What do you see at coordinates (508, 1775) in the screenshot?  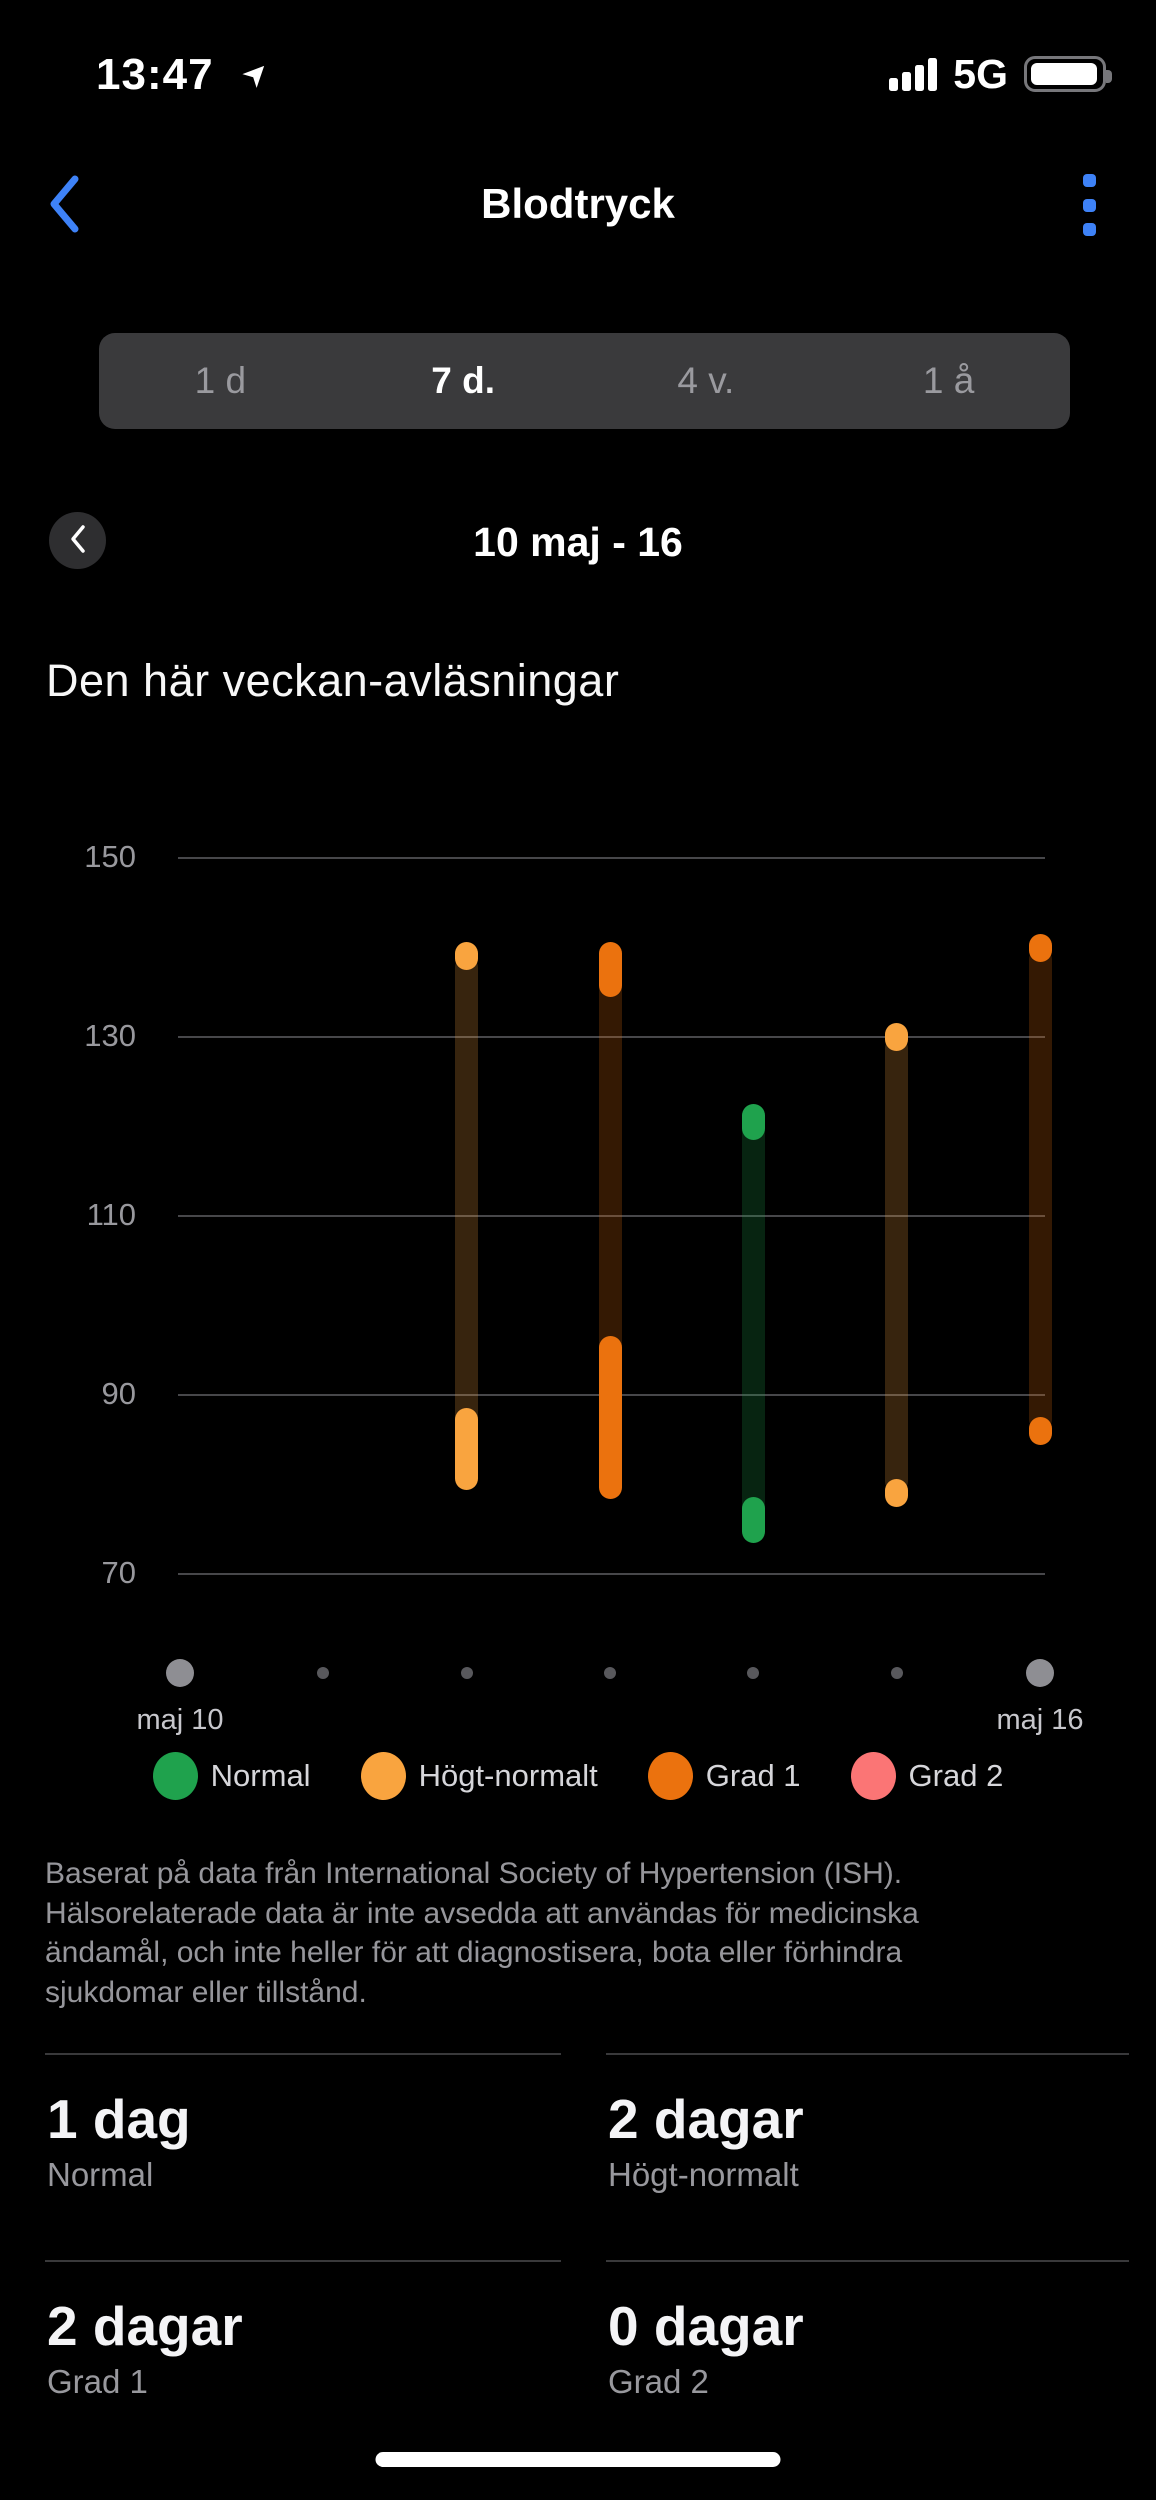 I see `legend-label: Högt-normalt` at bounding box center [508, 1775].